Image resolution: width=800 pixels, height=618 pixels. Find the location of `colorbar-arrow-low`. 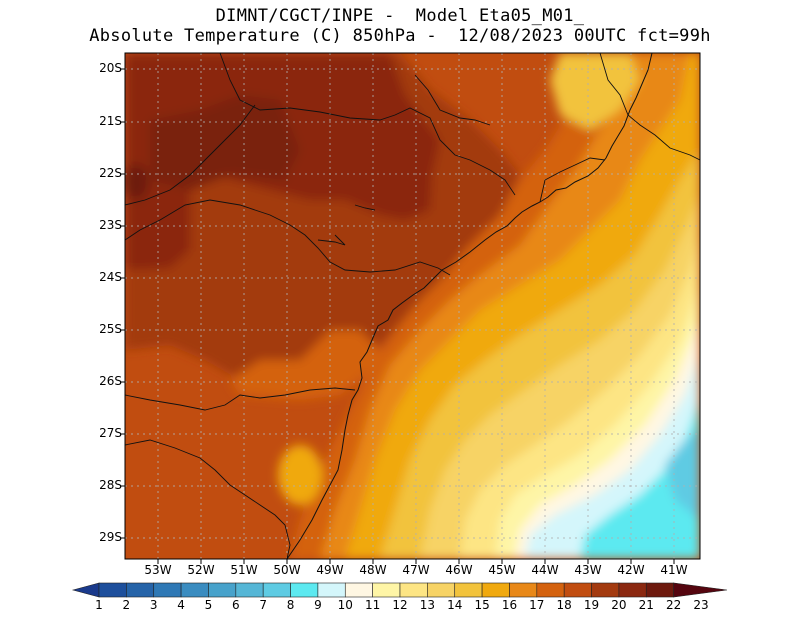

colorbar-arrow-low is located at coordinates (85, 590).